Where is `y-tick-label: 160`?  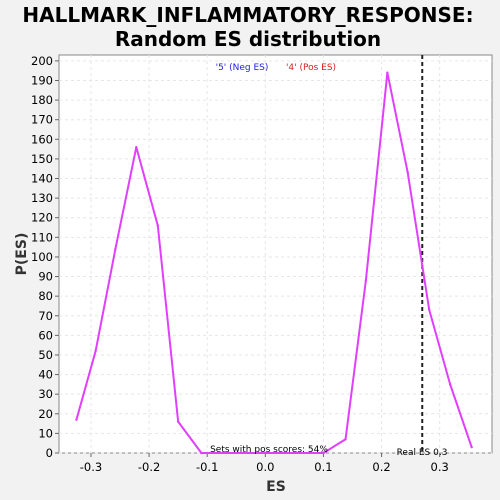
y-tick-label: 160 is located at coordinates (42, 139).